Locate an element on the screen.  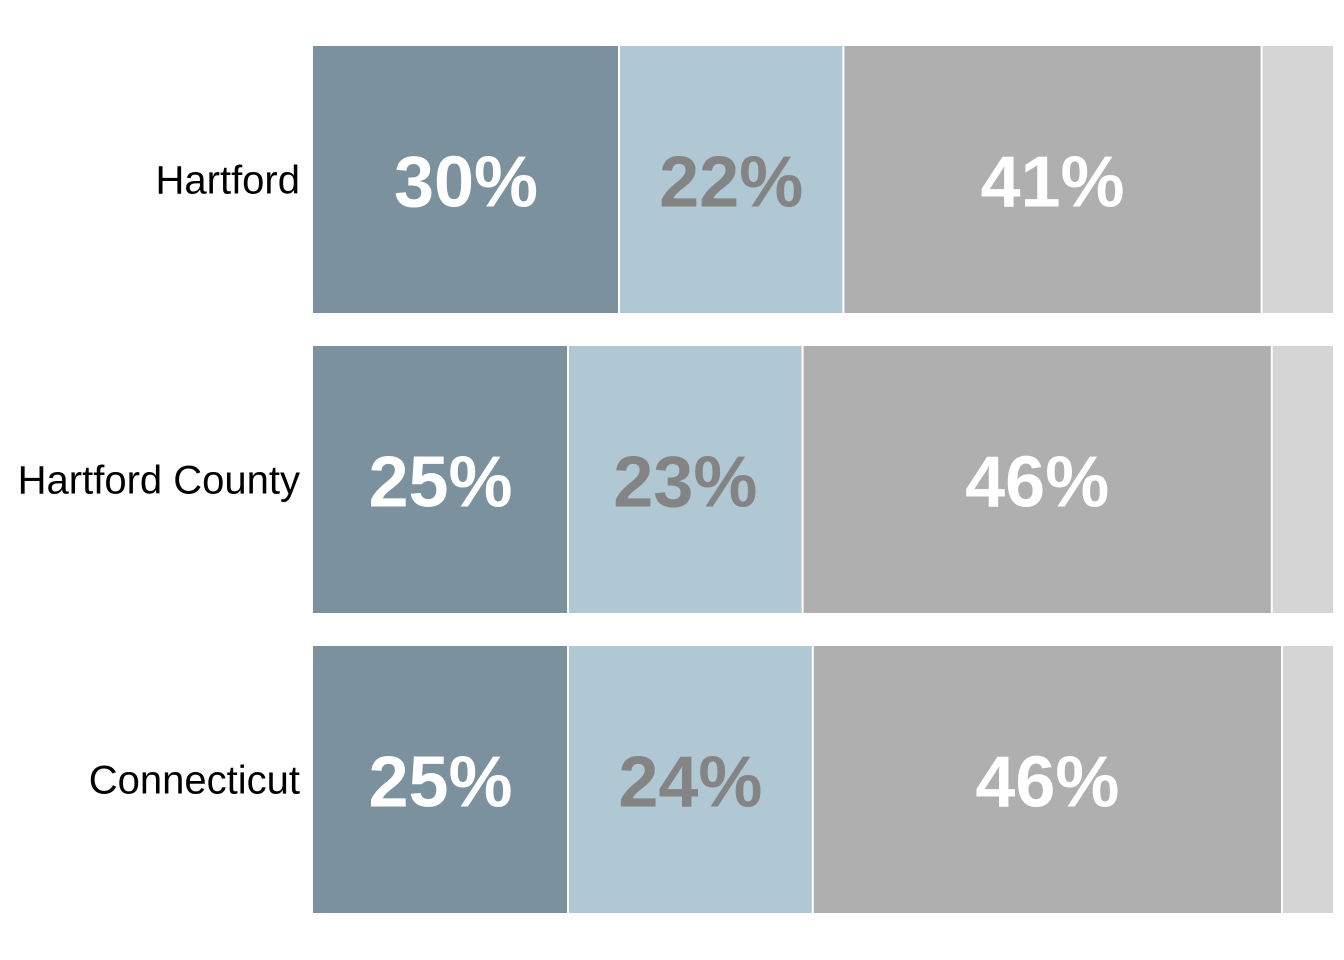
value-label: 22% is located at coordinates (731, 183).